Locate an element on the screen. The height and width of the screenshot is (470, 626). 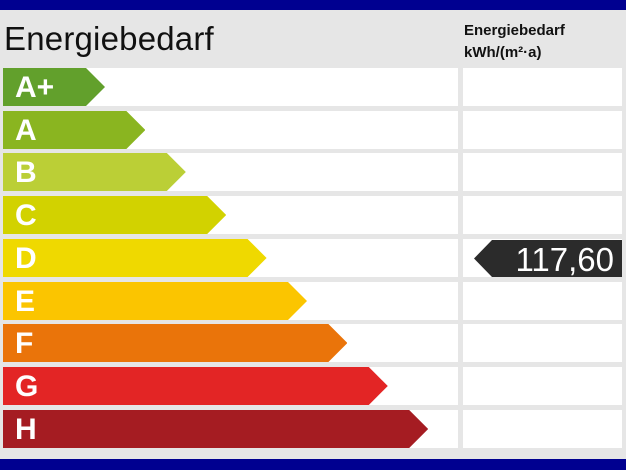
class-row-g: G is located at coordinates (230, 386).